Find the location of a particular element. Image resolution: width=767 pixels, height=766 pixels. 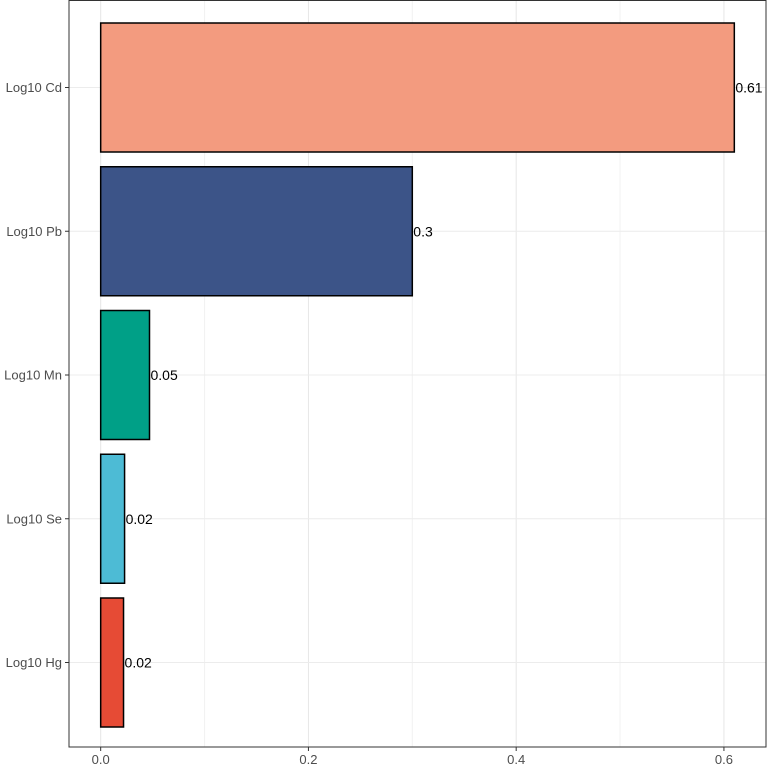

x-tick-label: 0.4 is located at coordinates (516, 759).